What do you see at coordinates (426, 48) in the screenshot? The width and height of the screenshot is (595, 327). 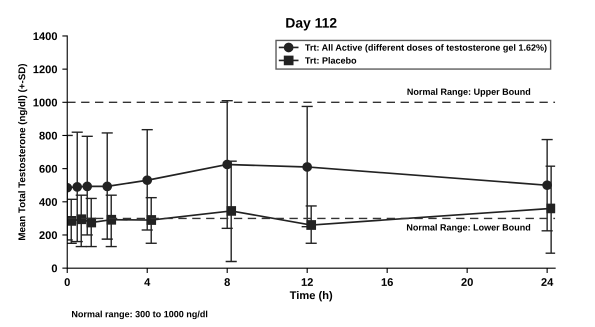 I see `legend-label: Trt: All Active (different doses of testosterone gel 1.62%)` at bounding box center [426, 48].